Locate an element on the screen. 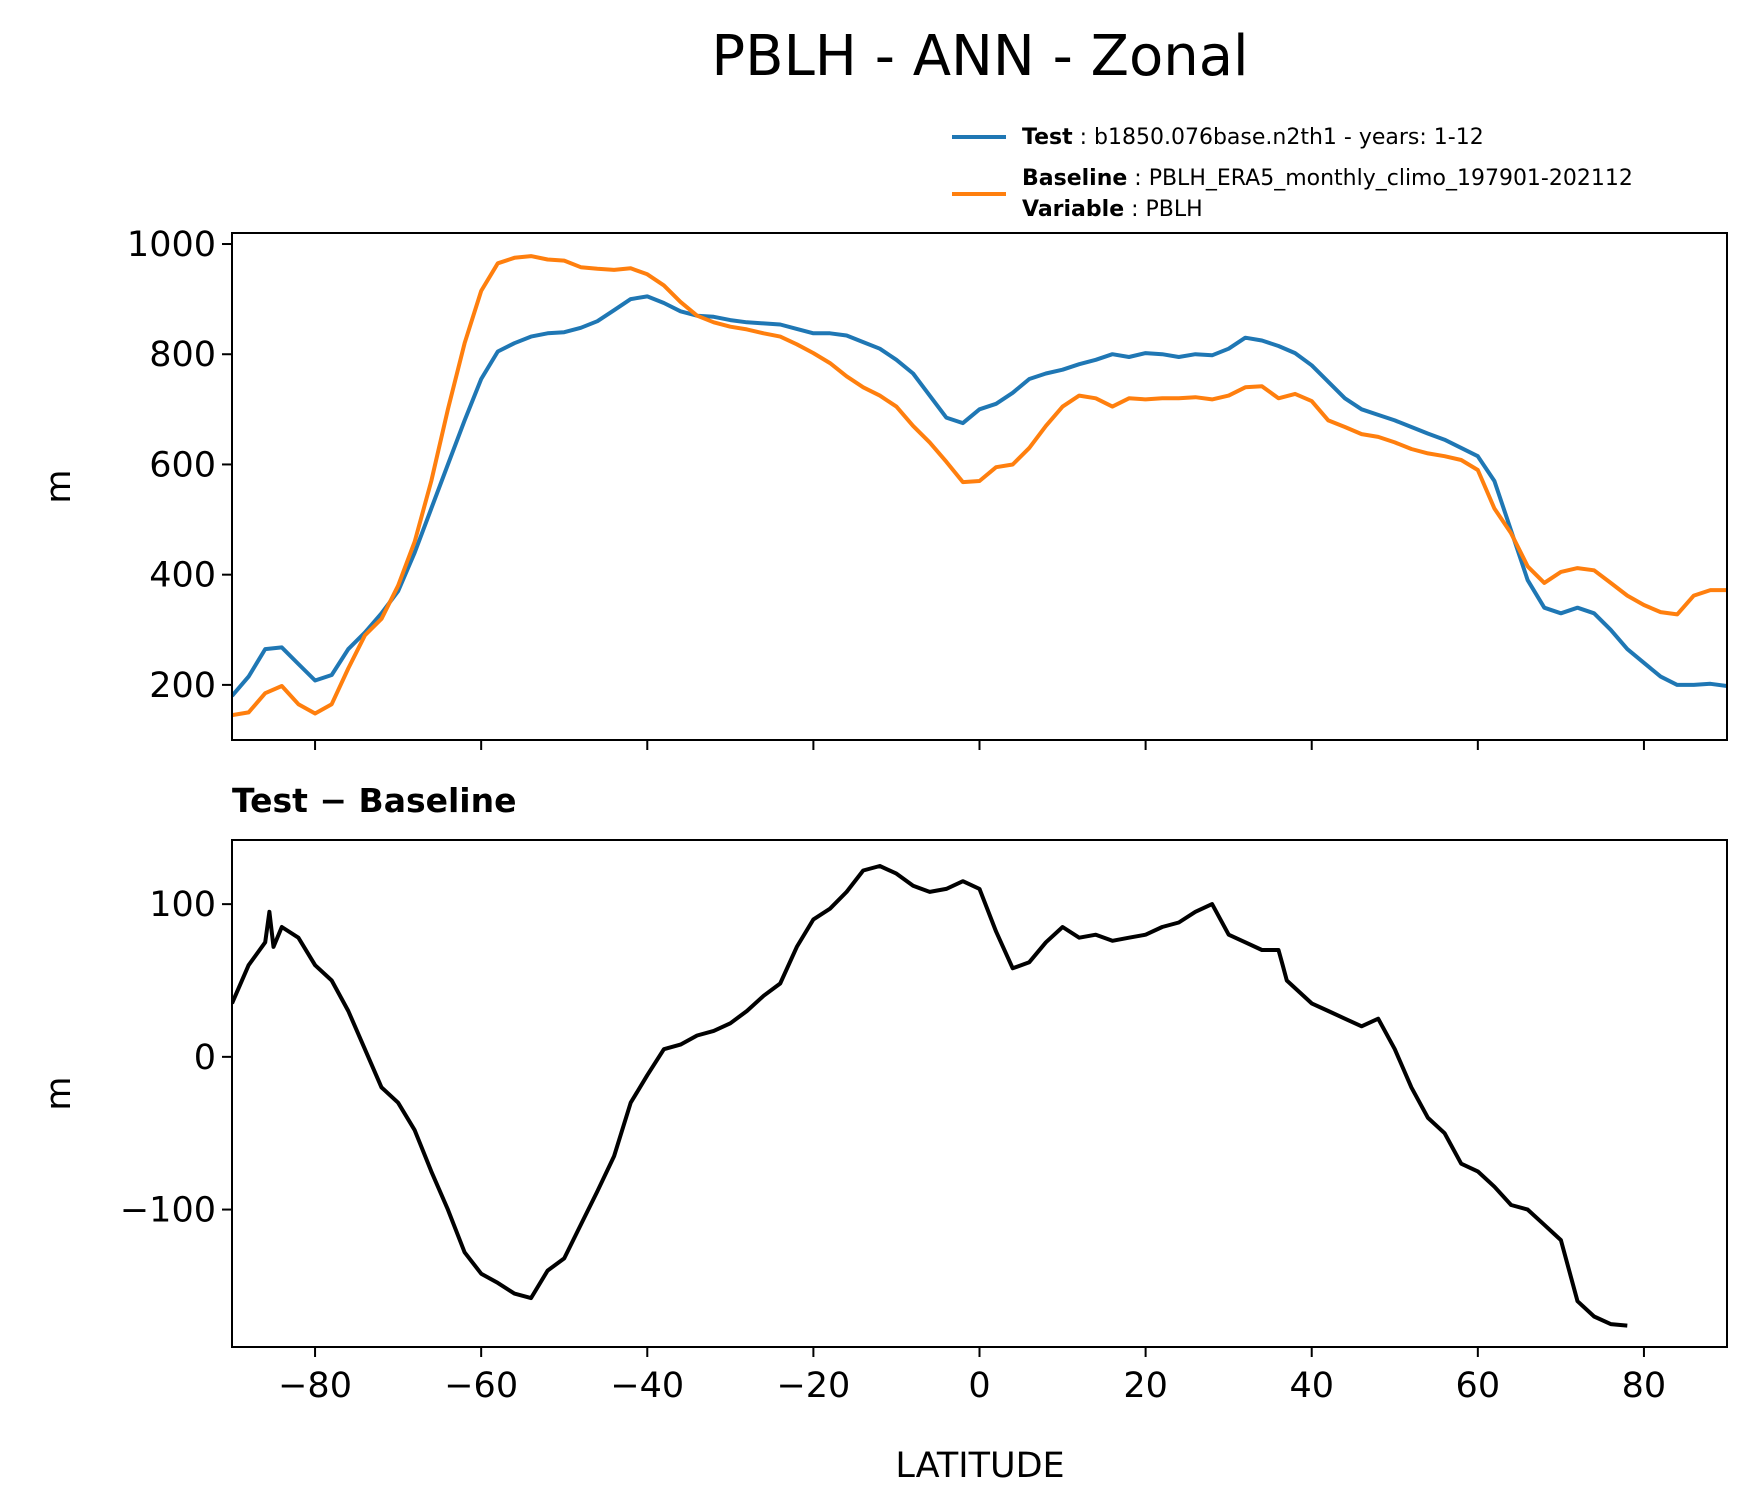  bottom-panel-x-tick-label: −40 is located at coordinates (647, 1386).